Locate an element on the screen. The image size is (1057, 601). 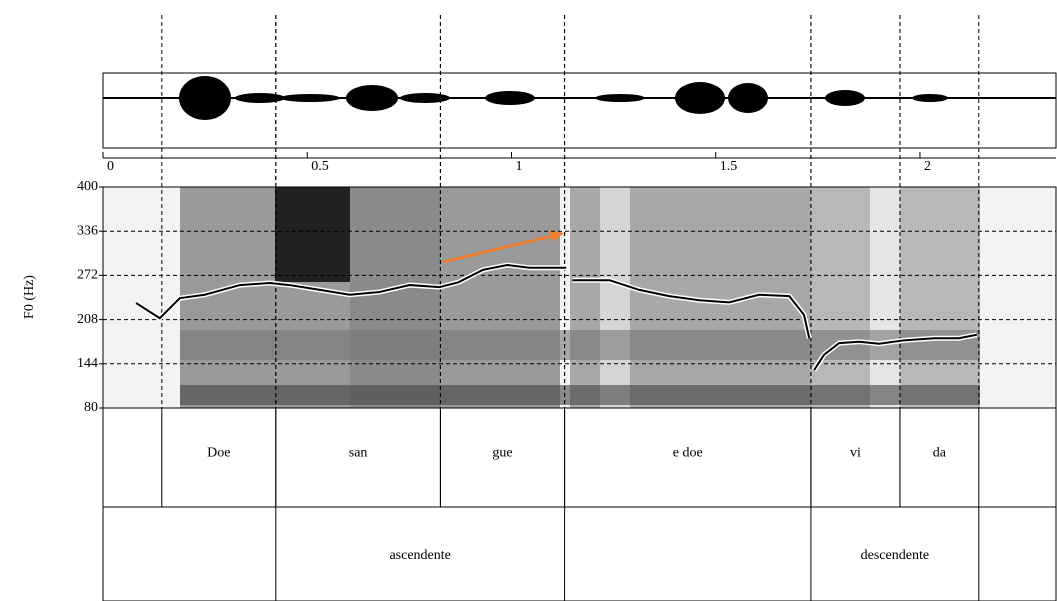
x-tick-label: 0.5 is located at coordinates (320, 166).